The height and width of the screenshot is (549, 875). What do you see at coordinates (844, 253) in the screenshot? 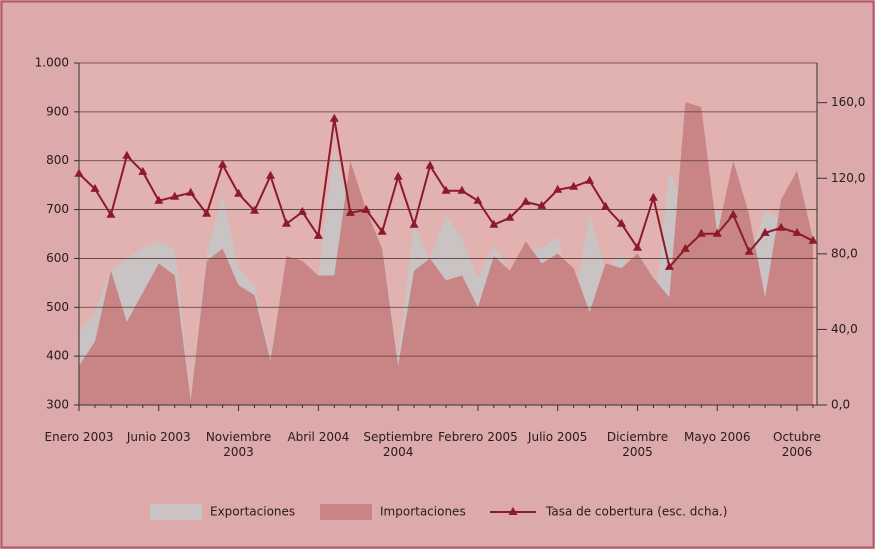
I see `y2-tick-label: 80,0` at bounding box center [844, 253].